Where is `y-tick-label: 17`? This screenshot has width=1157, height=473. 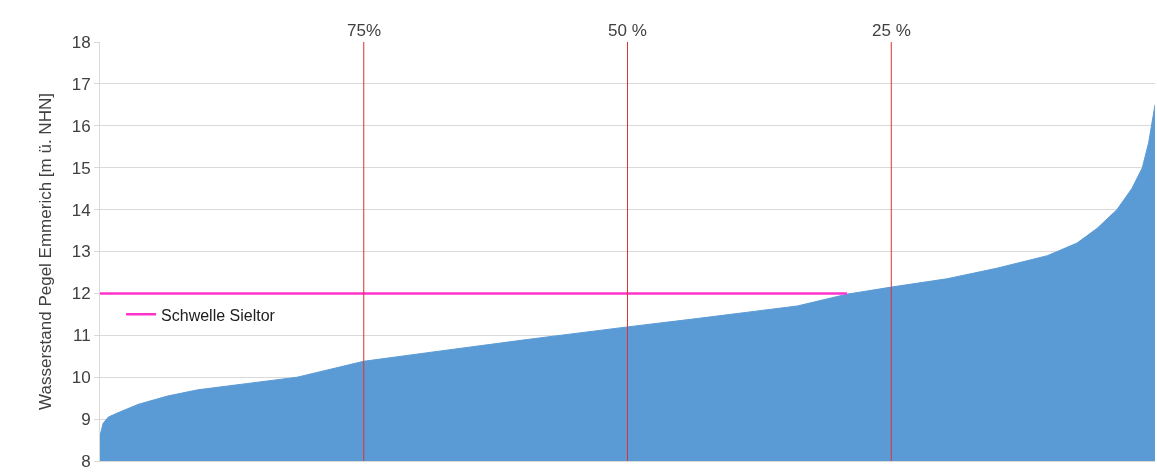
y-tick-label: 17 is located at coordinates (81, 84).